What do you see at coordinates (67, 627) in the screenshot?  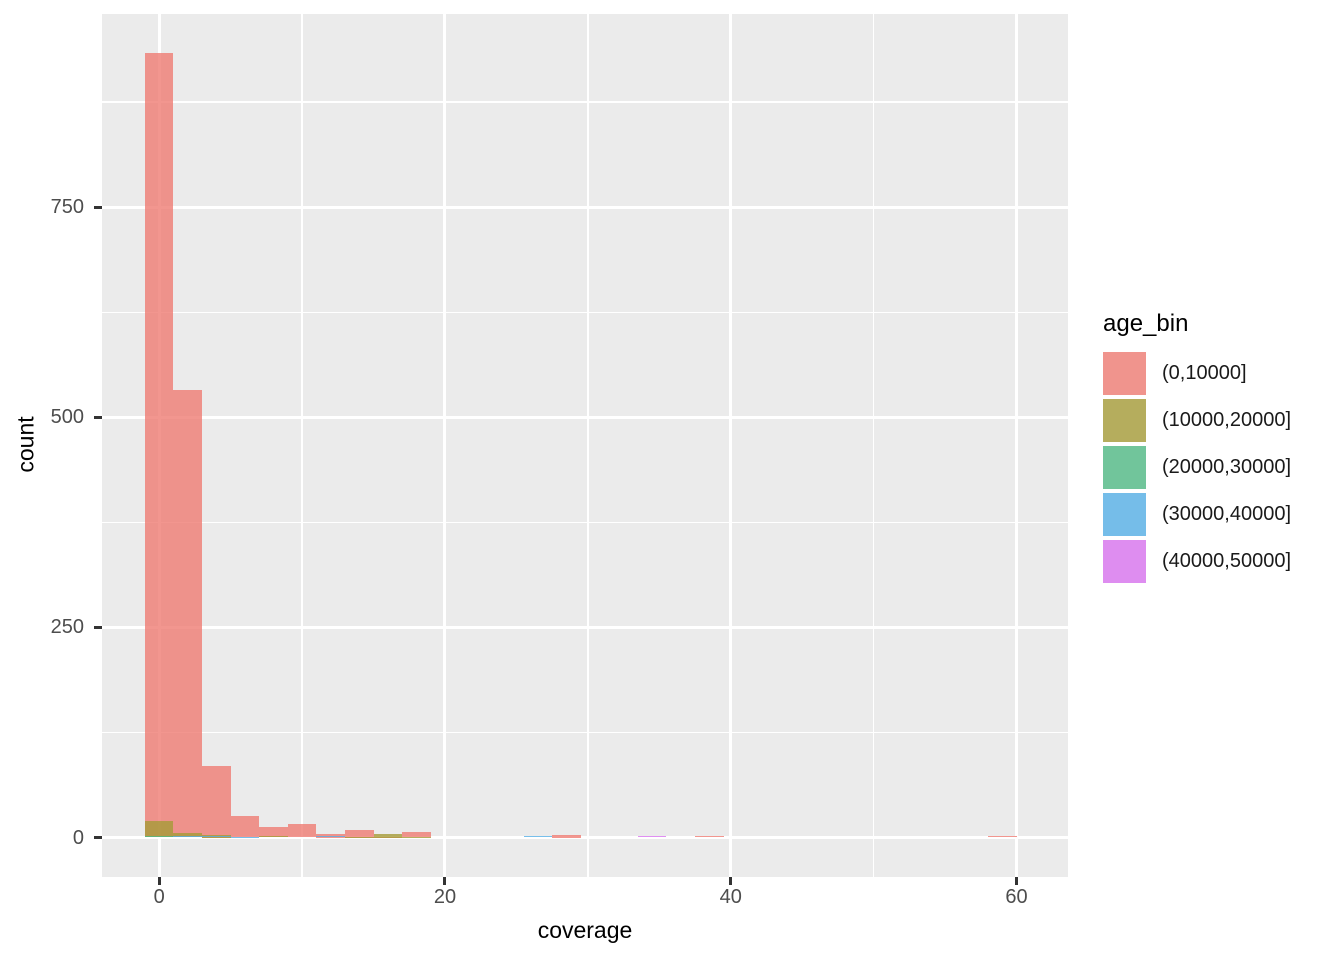 I see `y-tick-label: 250` at bounding box center [67, 627].